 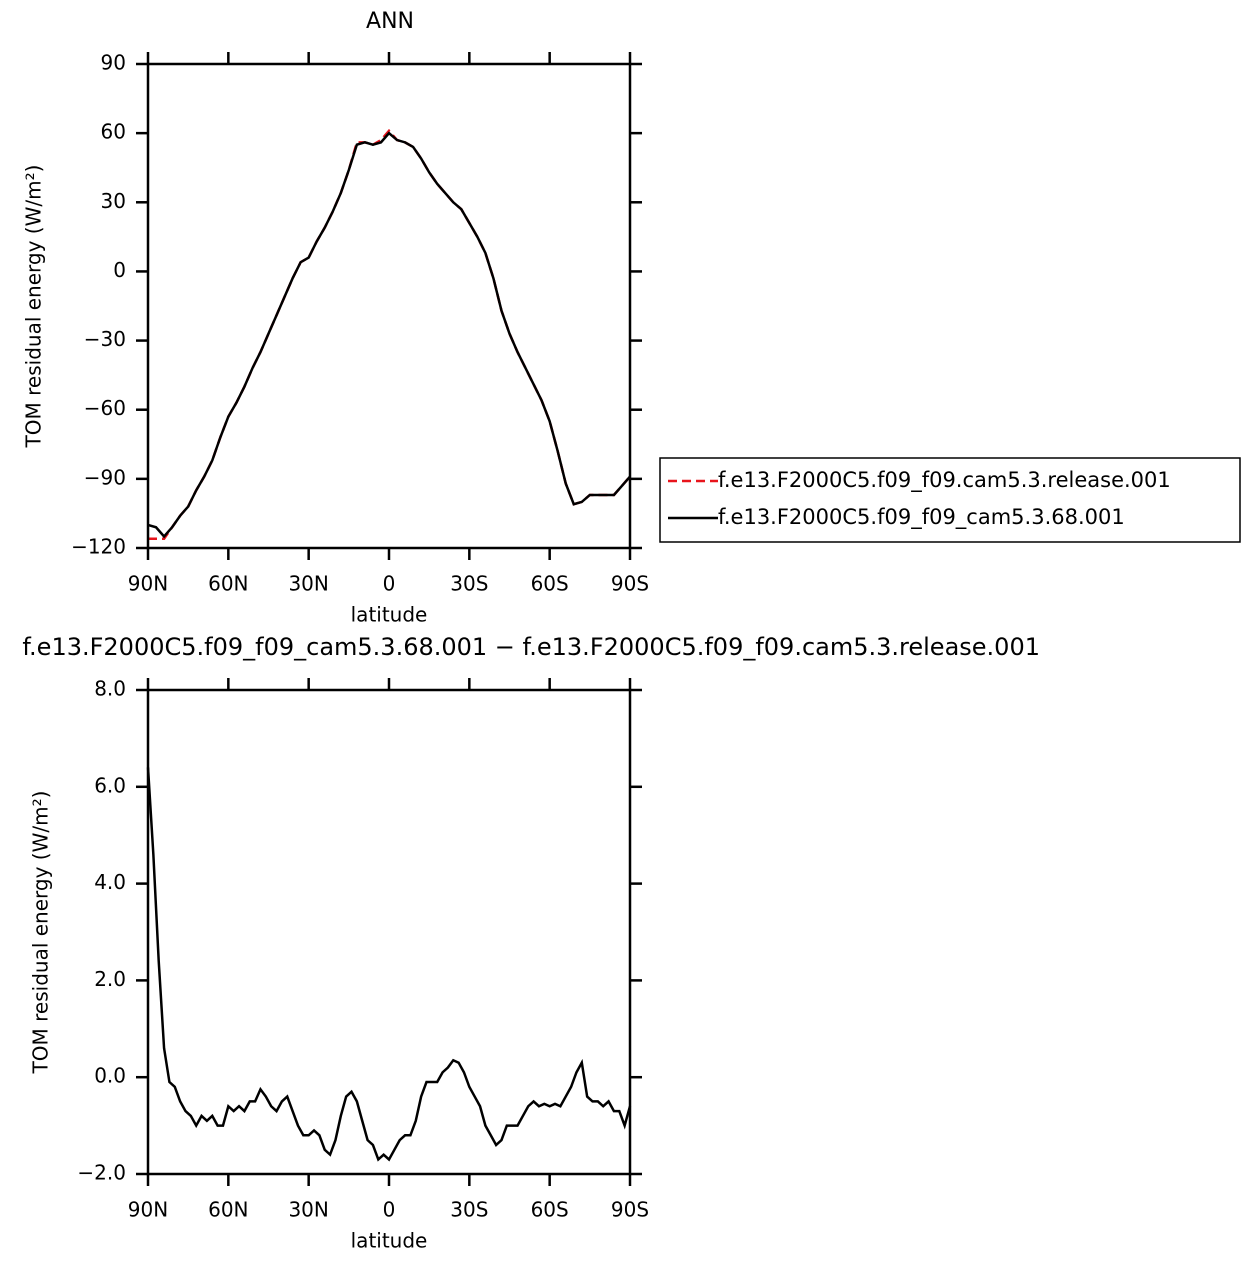 I want to click on y-tick-label: 60, so click(x=113, y=132).